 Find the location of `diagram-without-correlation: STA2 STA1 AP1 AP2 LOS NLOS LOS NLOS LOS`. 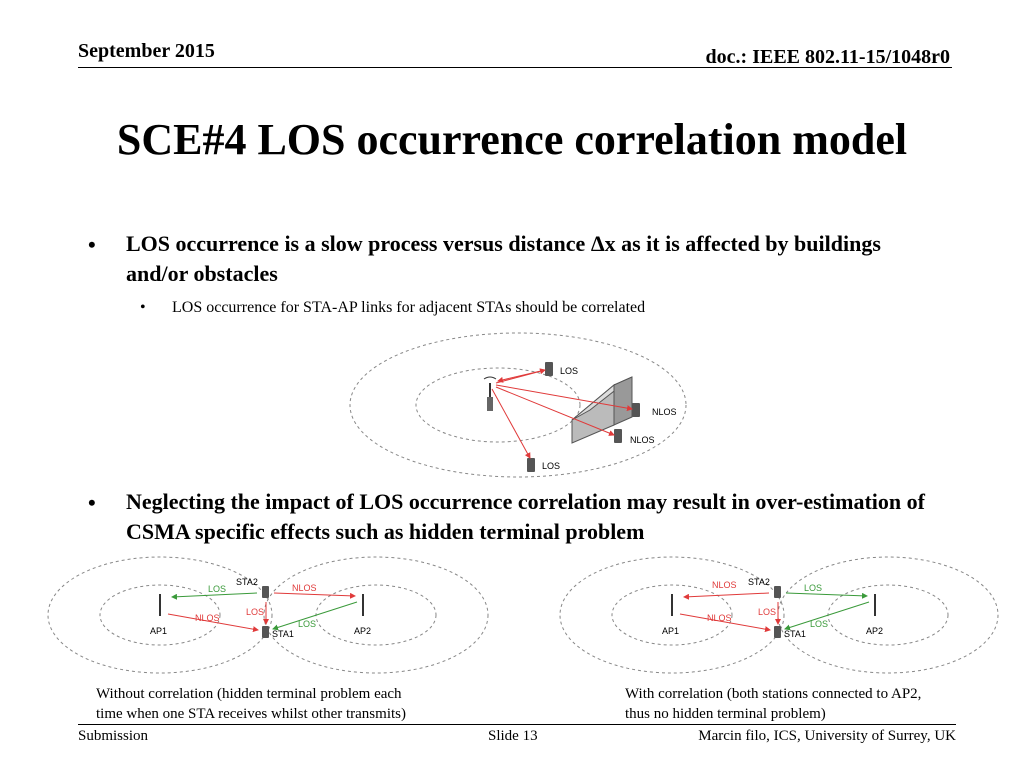

diagram-without-correlation: STA2 STA1 AP1 AP2 LOS NLOS LOS NLOS LOS is located at coordinates (268, 615).